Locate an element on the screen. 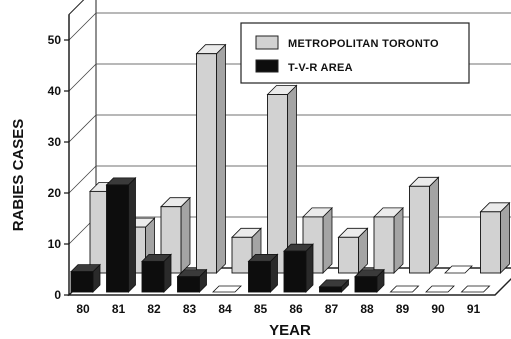 This screenshot has width=511, height=339. x-tick-label-88: 88 is located at coordinates (367, 309).